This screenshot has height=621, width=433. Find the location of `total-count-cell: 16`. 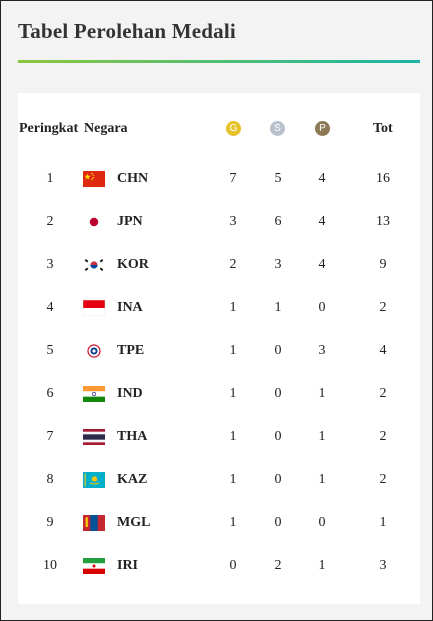

total-count-cell: 16 is located at coordinates (383, 178).